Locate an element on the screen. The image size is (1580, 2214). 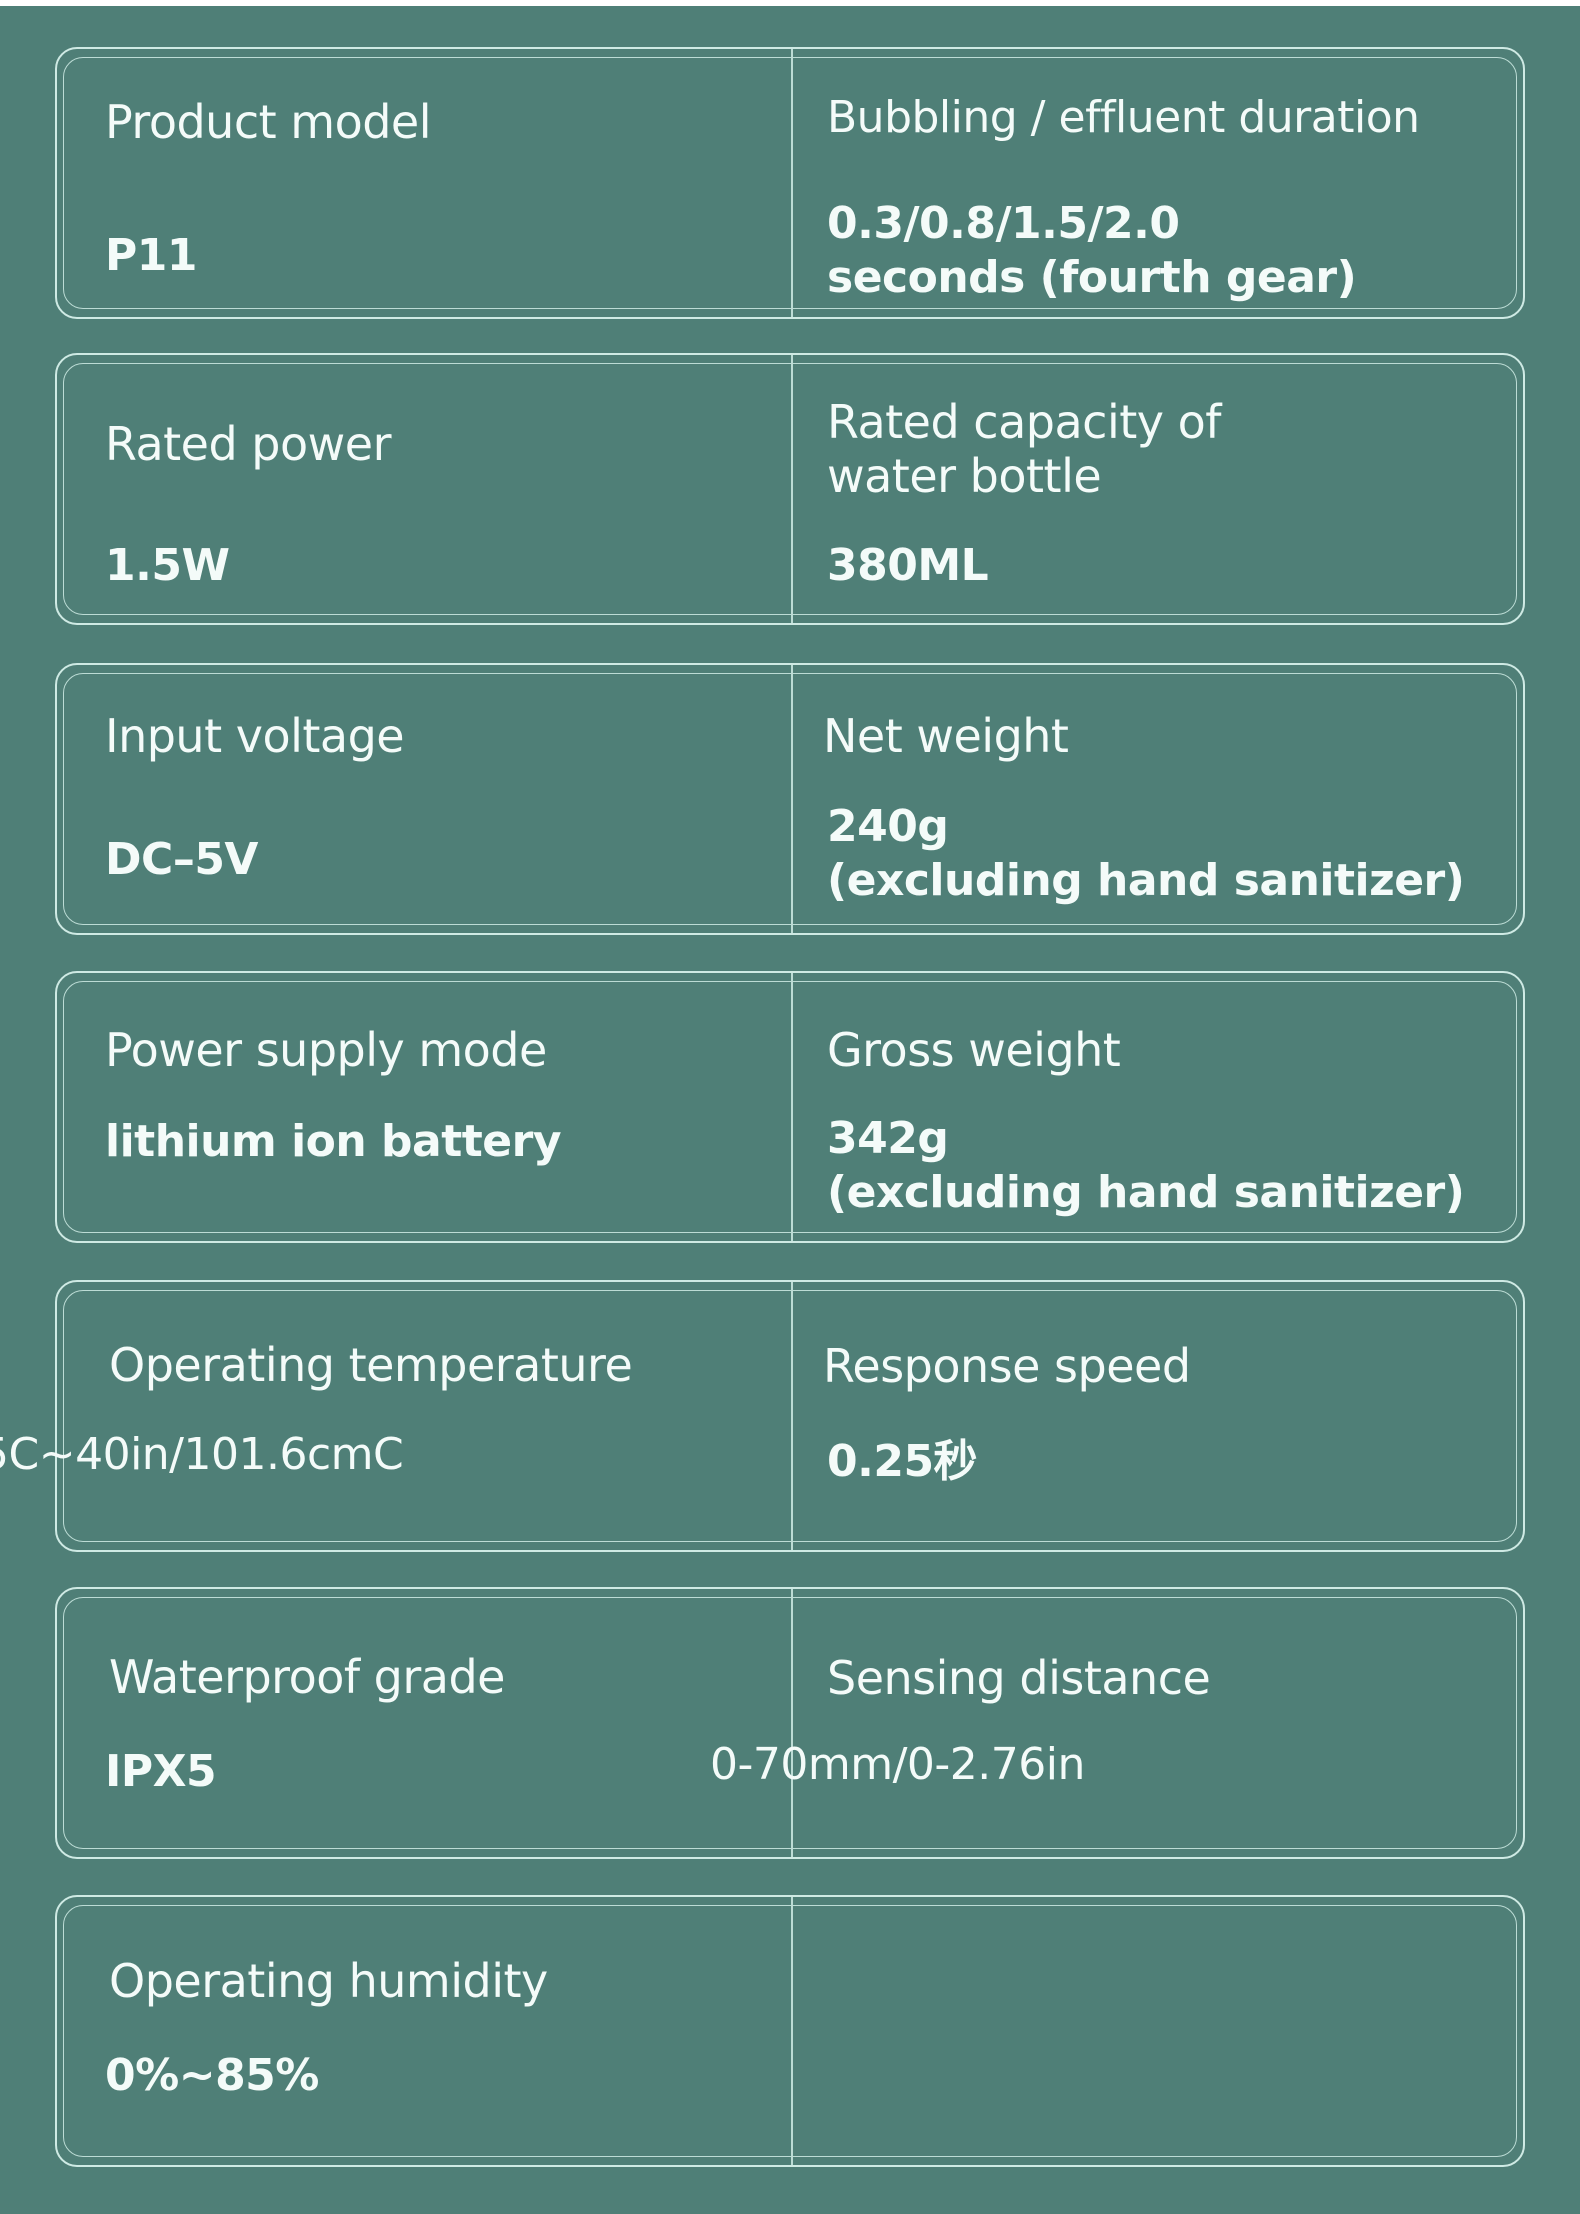
spec-label: water bottle is located at coordinates (964, 476).